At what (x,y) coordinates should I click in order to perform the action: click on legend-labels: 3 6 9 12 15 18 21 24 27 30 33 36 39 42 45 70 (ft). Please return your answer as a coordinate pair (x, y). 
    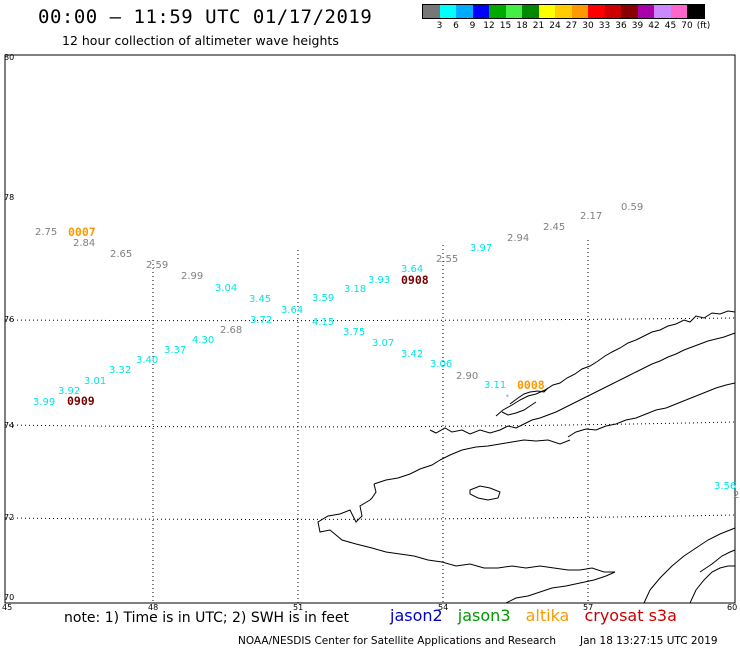
    Looking at the image, I should click on (566, 26).